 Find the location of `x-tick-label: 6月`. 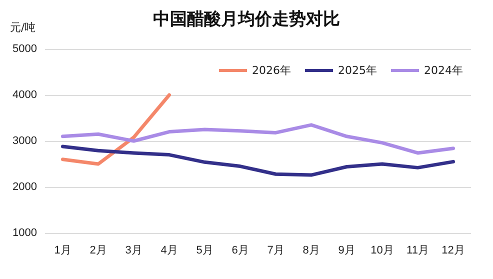

x-tick-label: 6月 is located at coordinates (240, 250).